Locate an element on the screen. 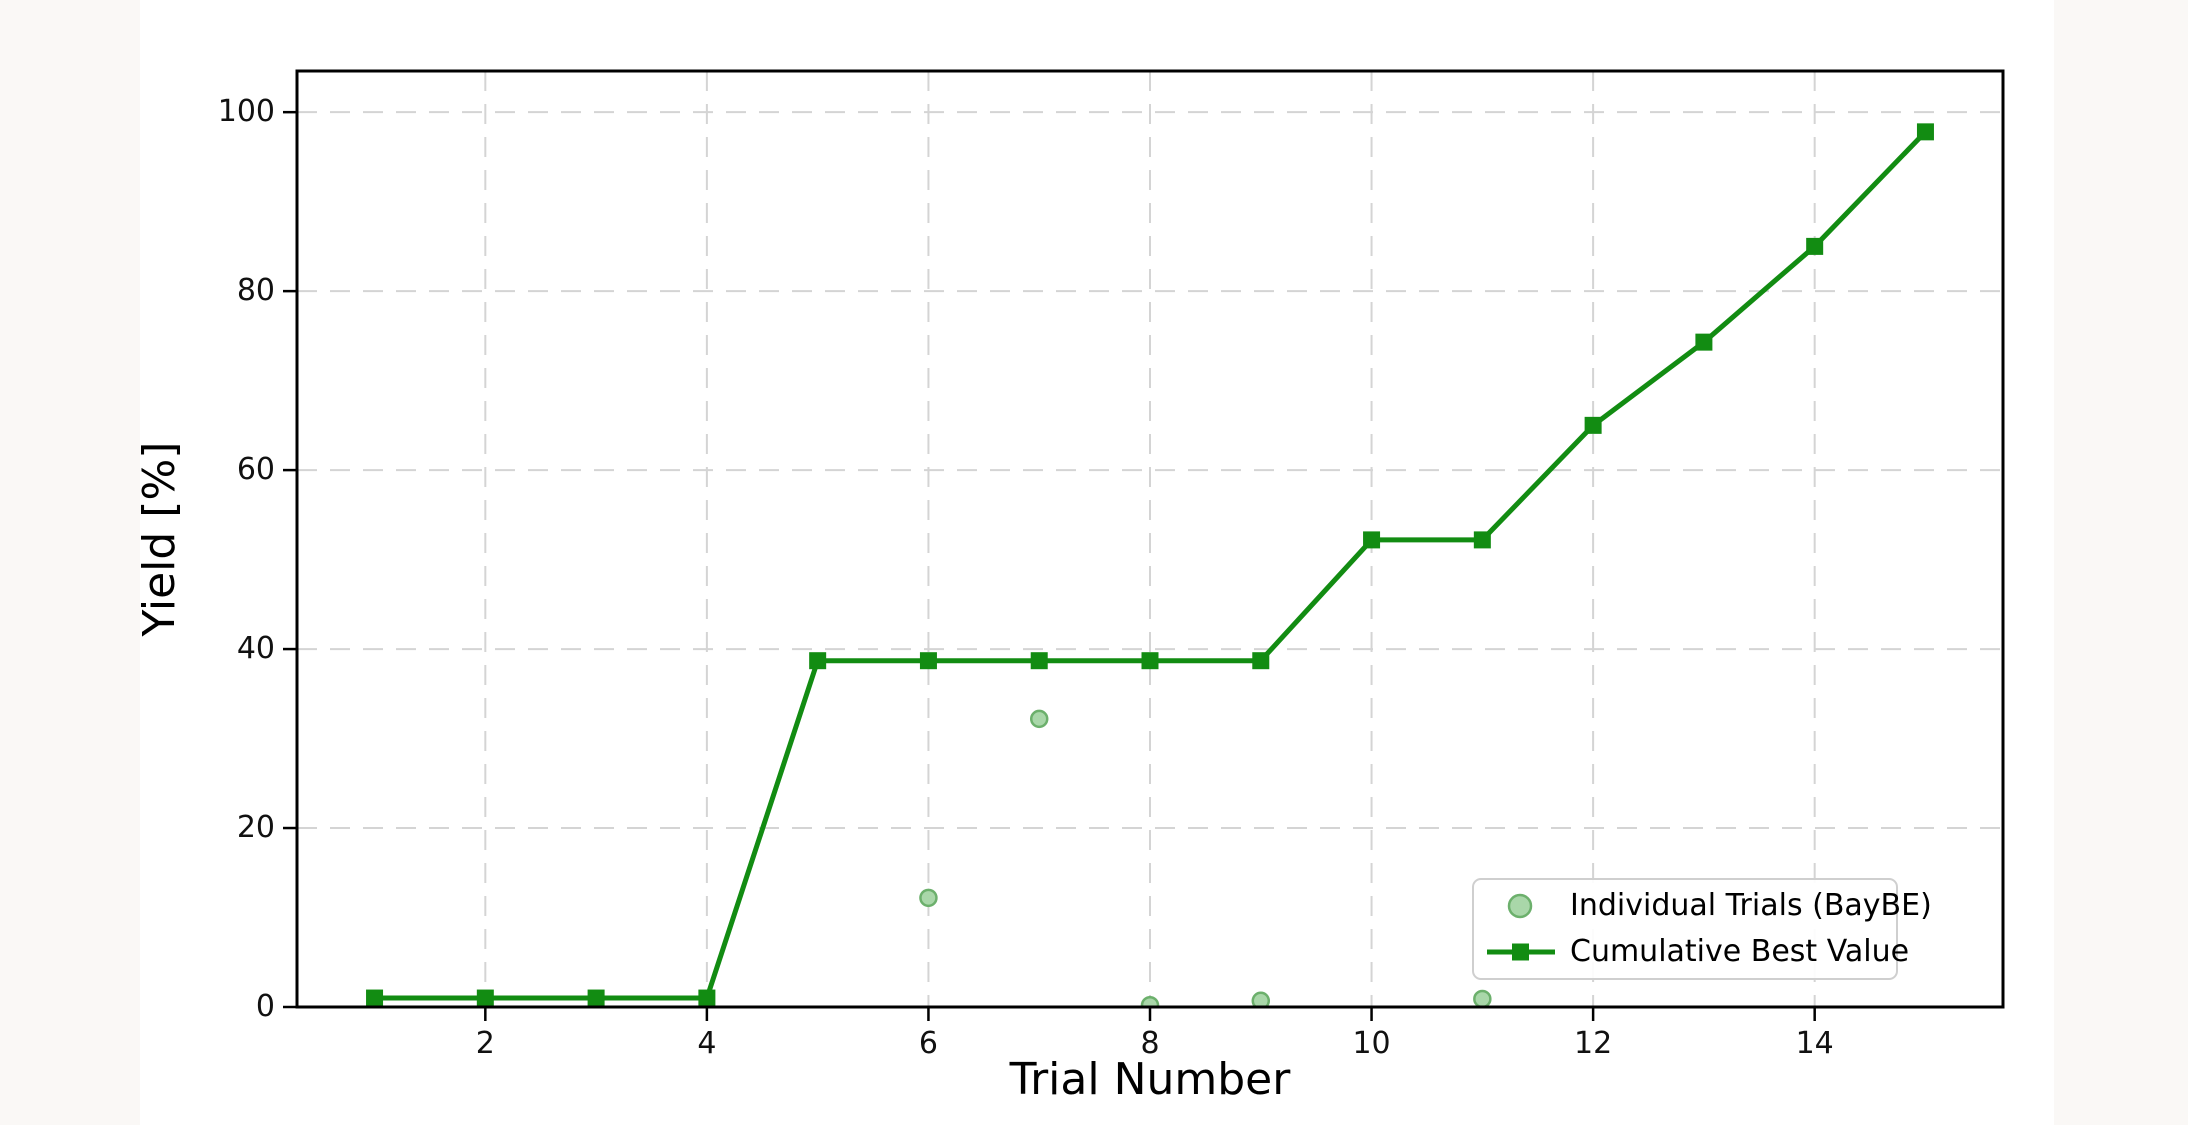 This screenshot has width=2188, height=1125. y-tick-label: 100 is located at coordinates (246, 112).